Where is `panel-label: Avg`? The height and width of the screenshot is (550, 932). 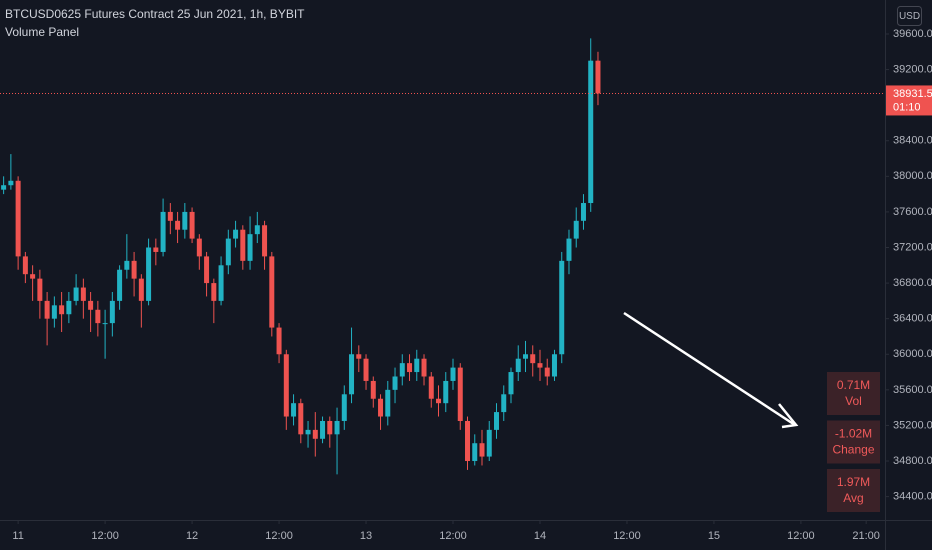
panel-label: Avg is located at coordinates (853, 498).